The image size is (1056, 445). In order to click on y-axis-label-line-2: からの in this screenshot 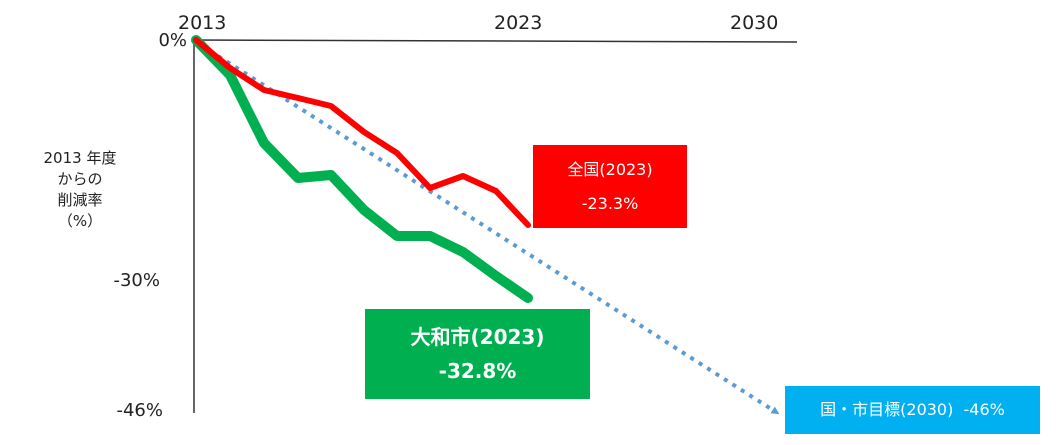, I will do `click(80, 179)`.